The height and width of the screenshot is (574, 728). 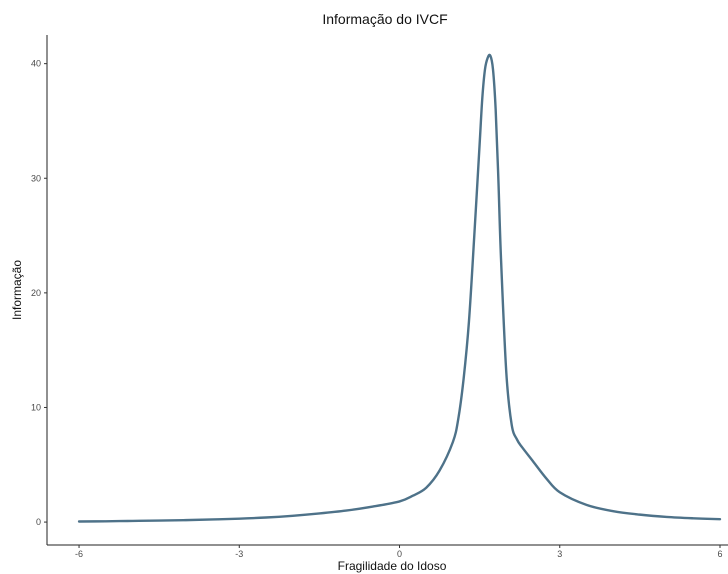 I want to click on x-tick-label: 0, so click(x=399, y=554).